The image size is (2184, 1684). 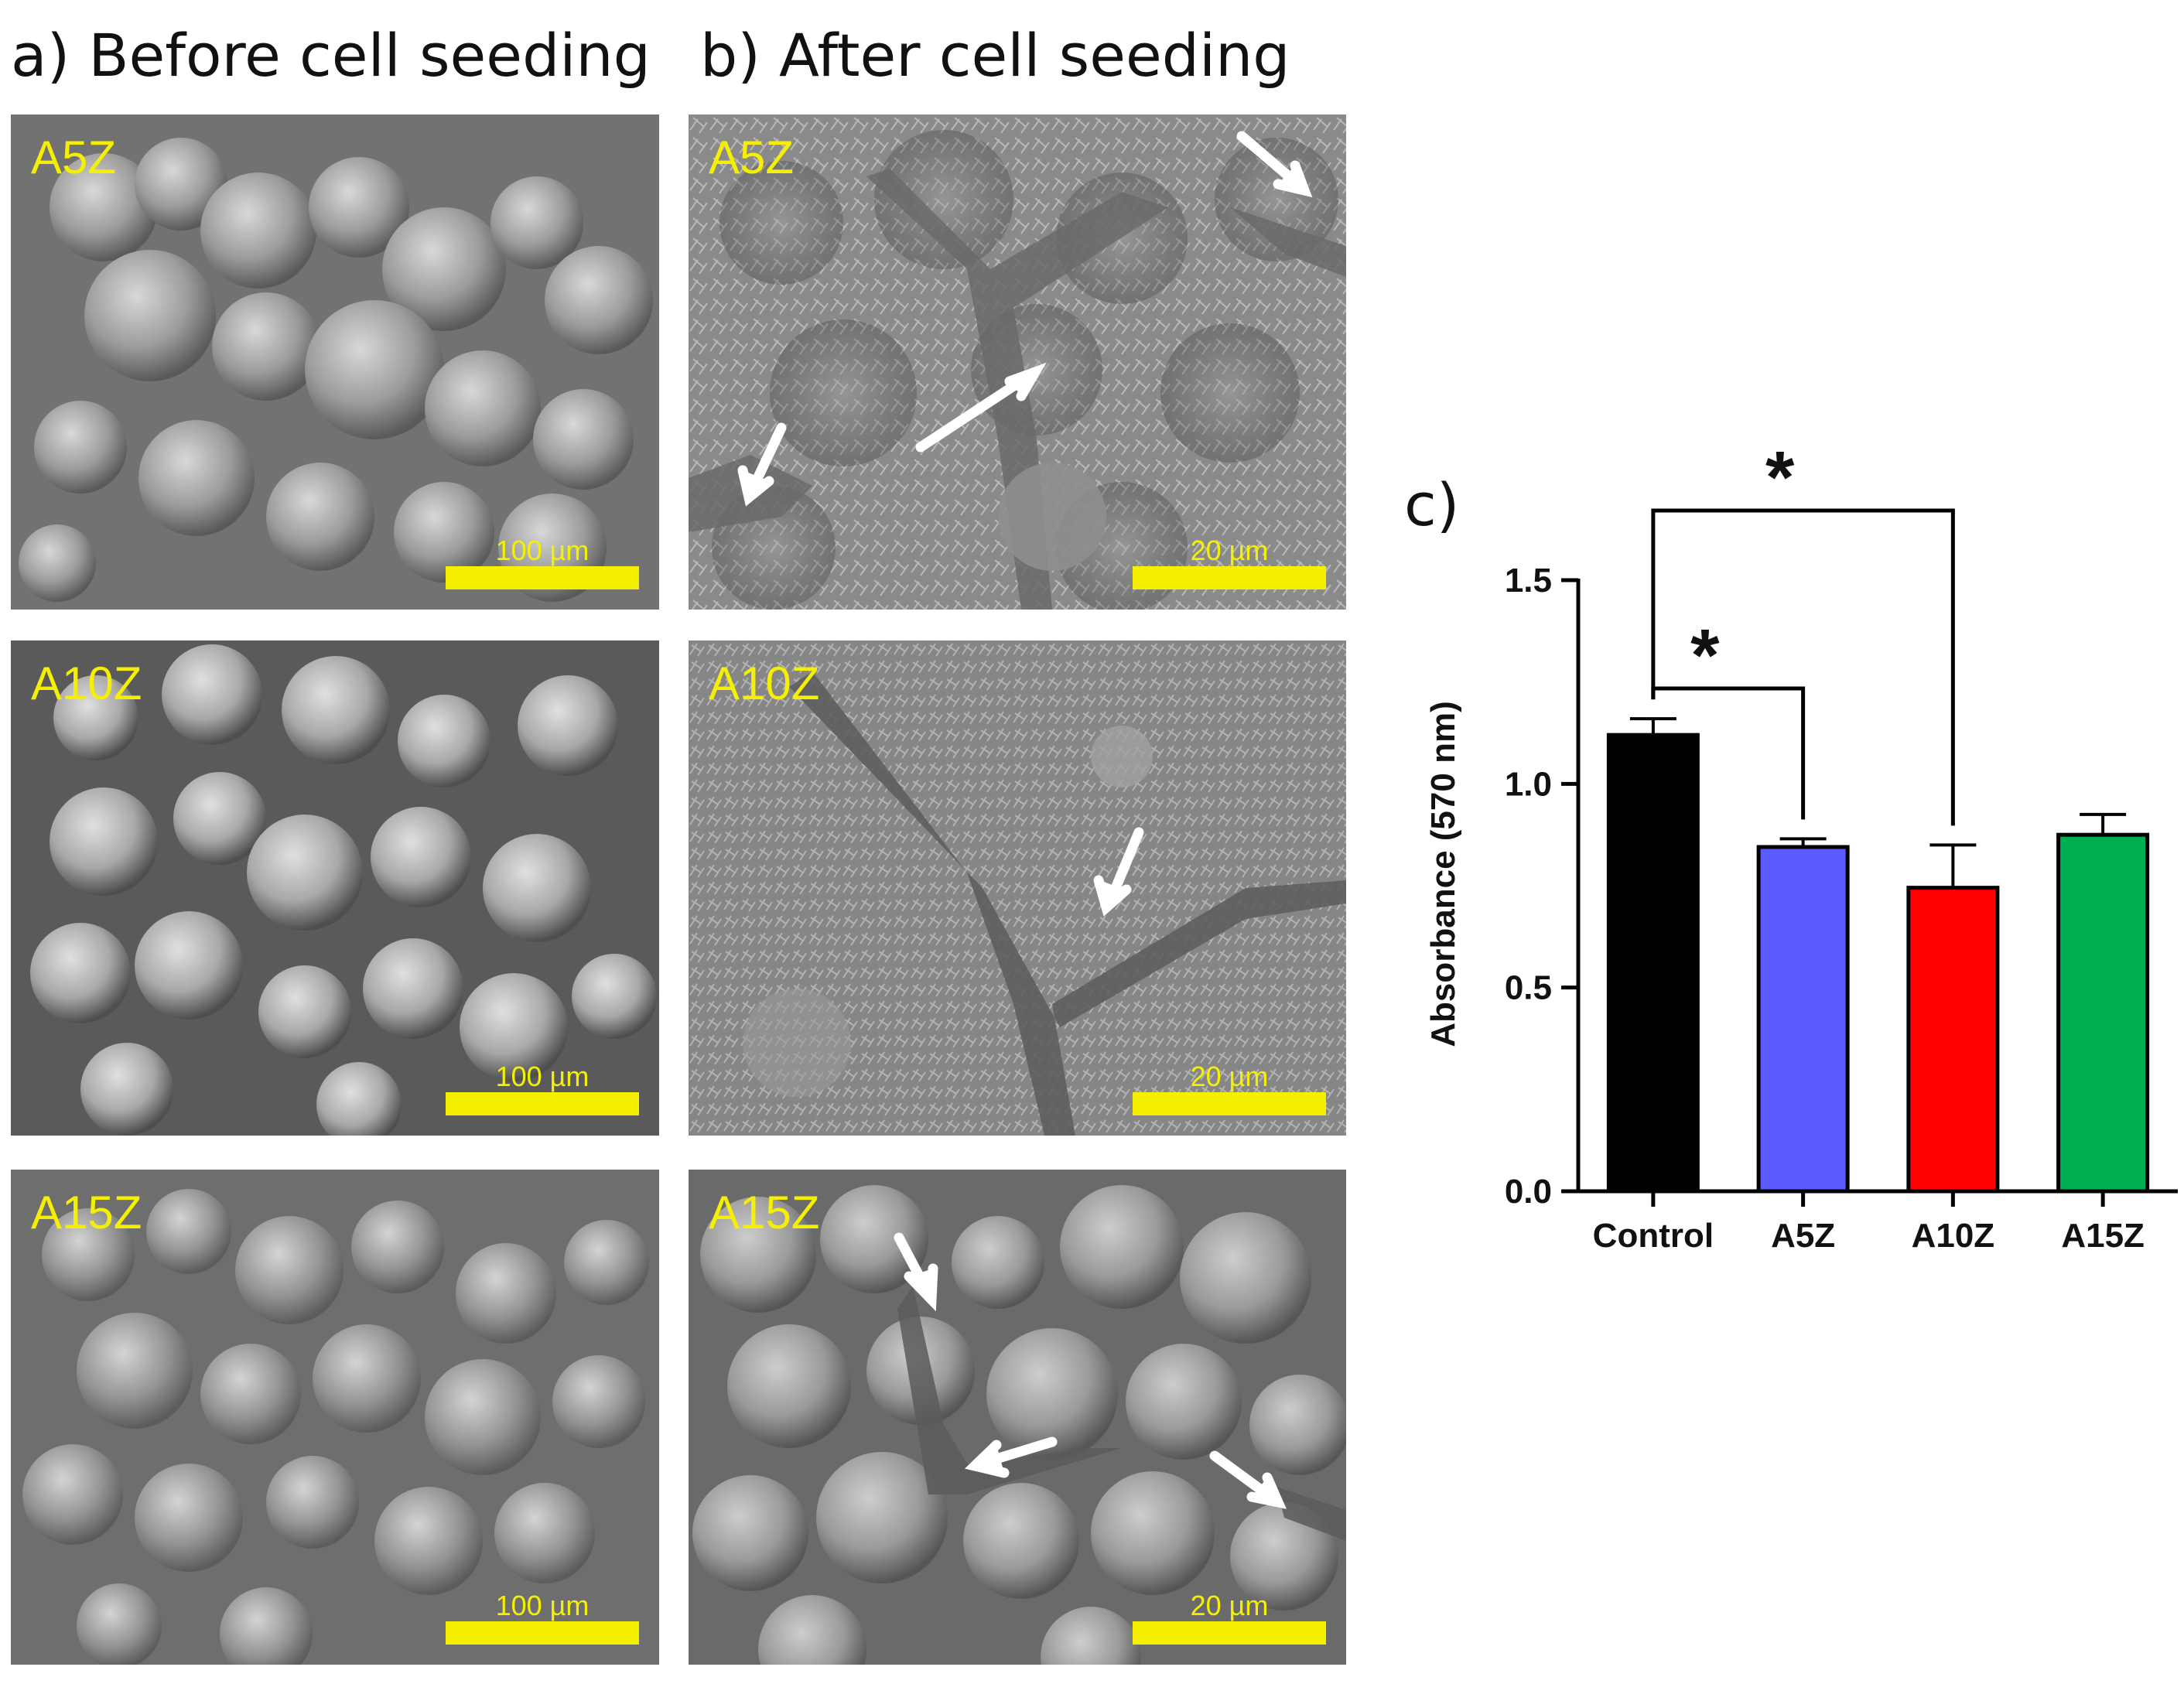 I want to click on y-tick-label: 1.0, so click(x=1528, y=784).